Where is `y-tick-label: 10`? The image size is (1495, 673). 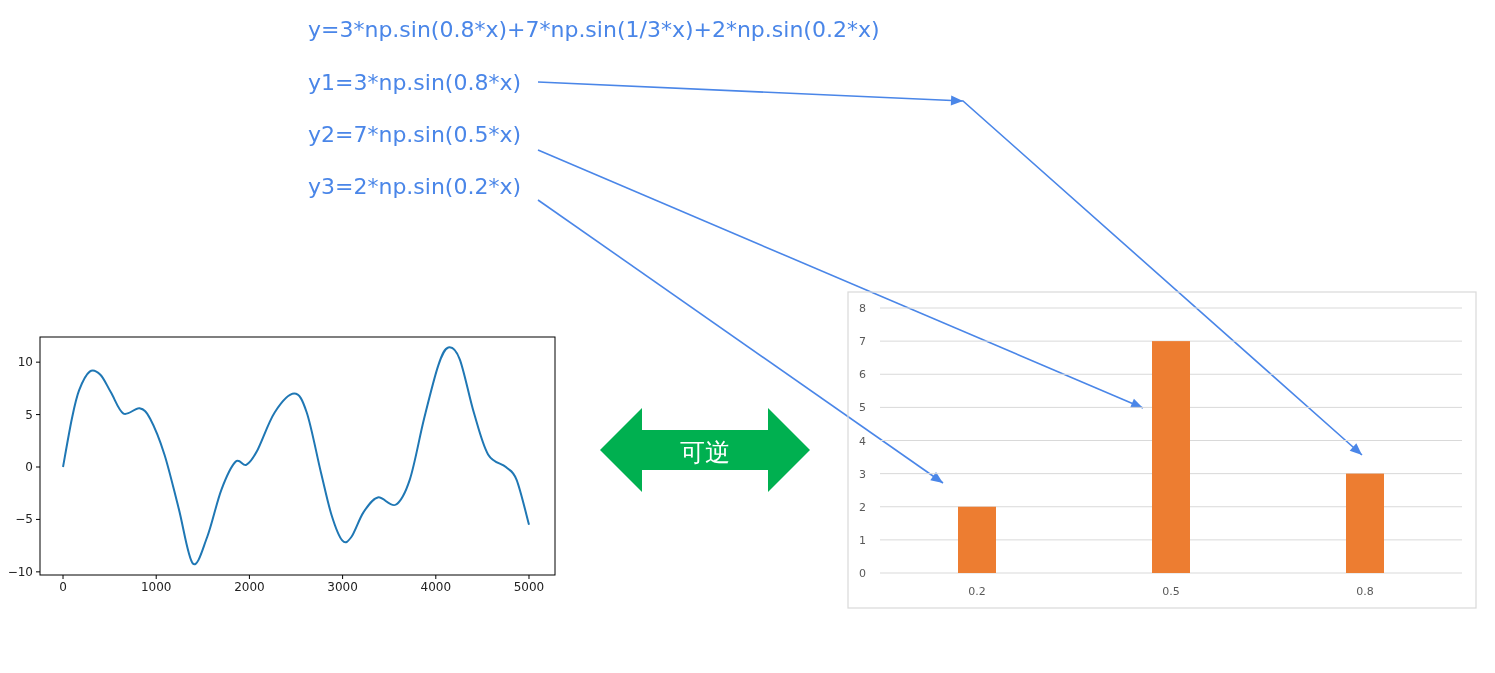 y-tick-label: 10 is located at coordinates (25, 362).